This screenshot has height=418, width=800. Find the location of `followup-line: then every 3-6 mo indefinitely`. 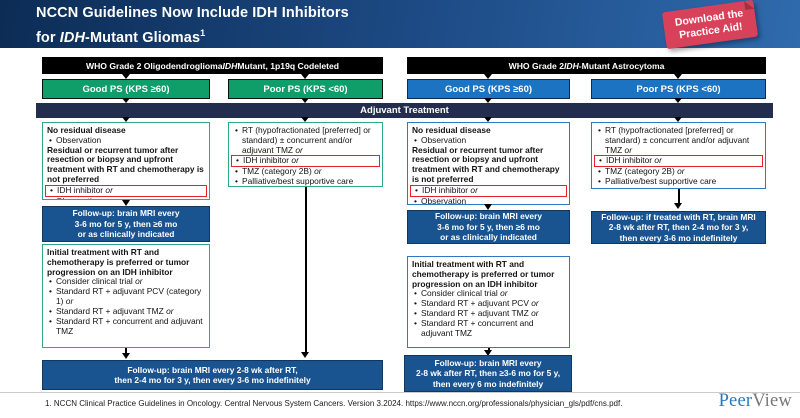

followup-line: then every 3-6 mo indefinitely is located at coordinates (678, 237).